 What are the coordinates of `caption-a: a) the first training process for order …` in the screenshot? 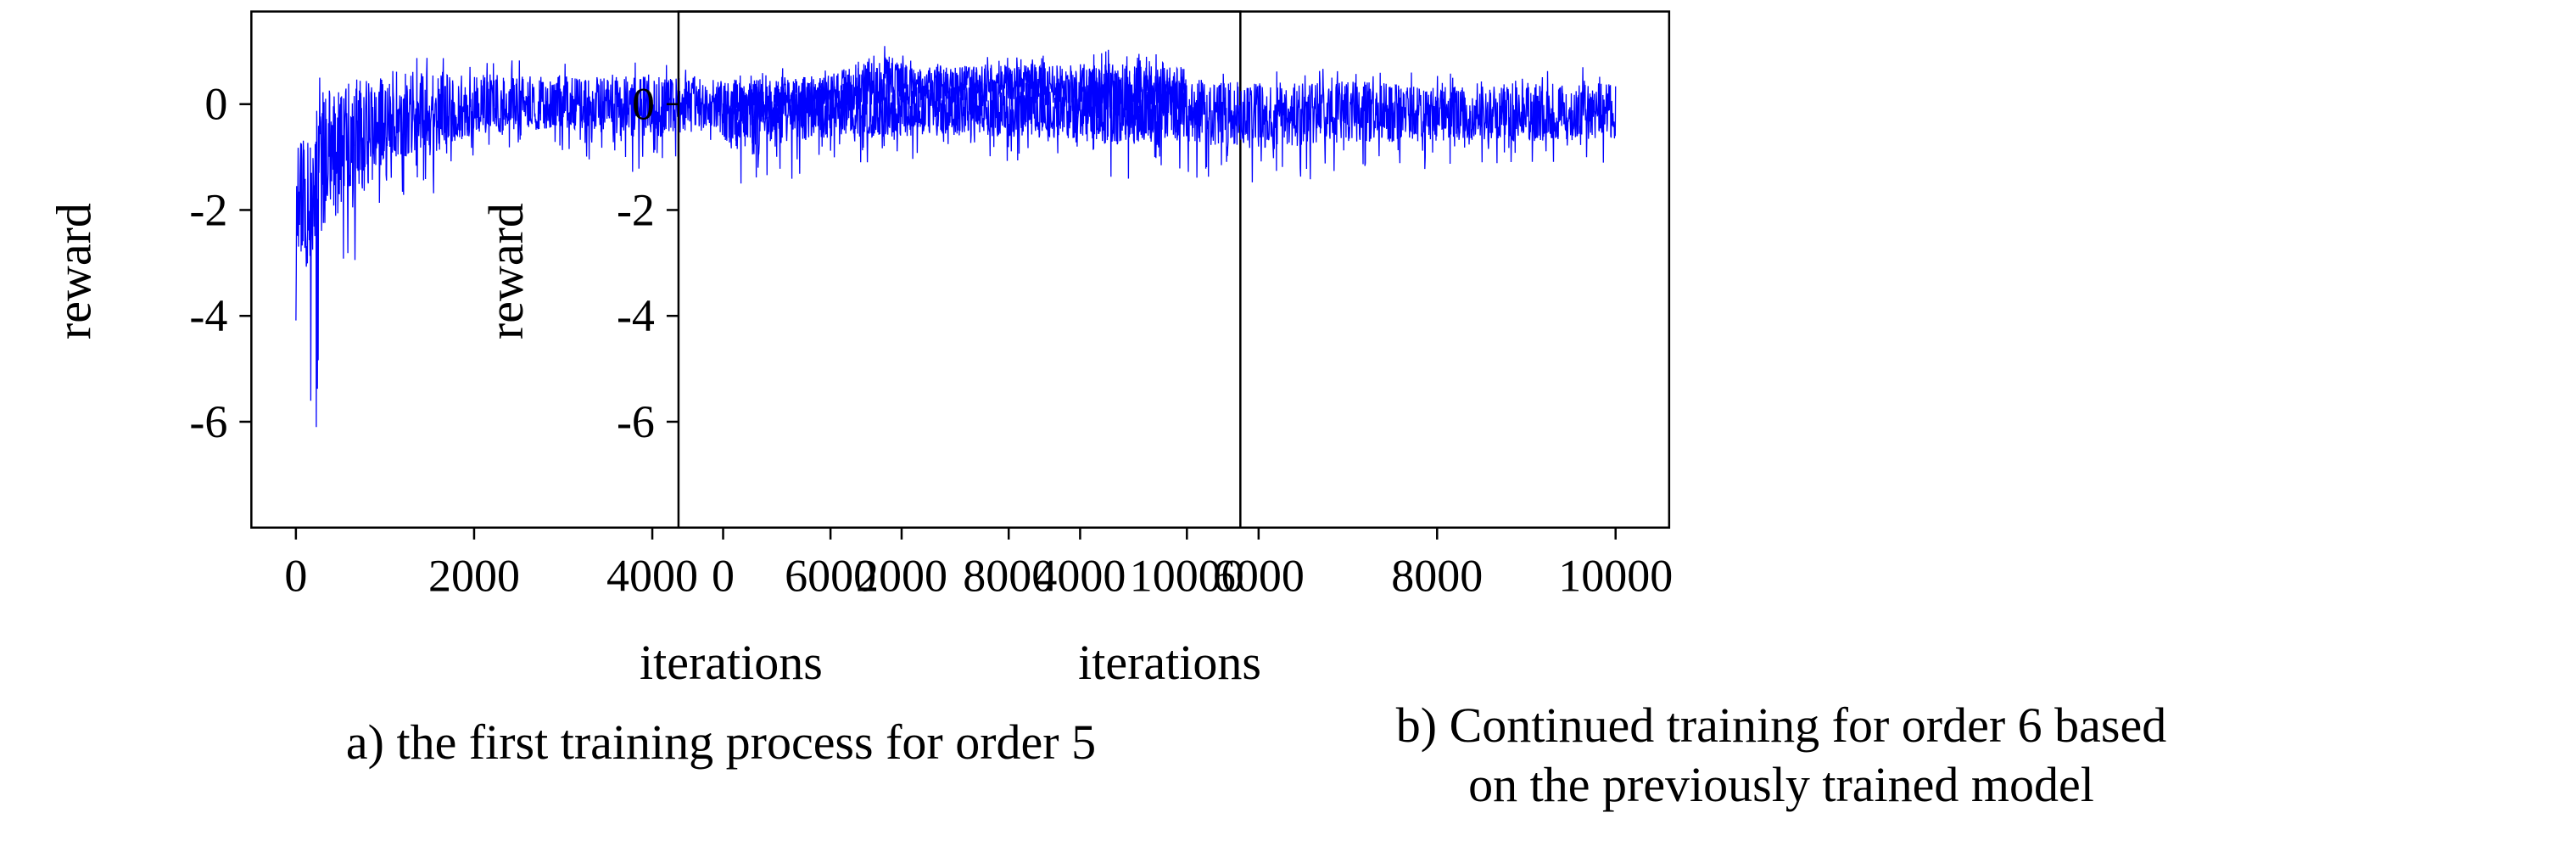 It's located at (721, 742).